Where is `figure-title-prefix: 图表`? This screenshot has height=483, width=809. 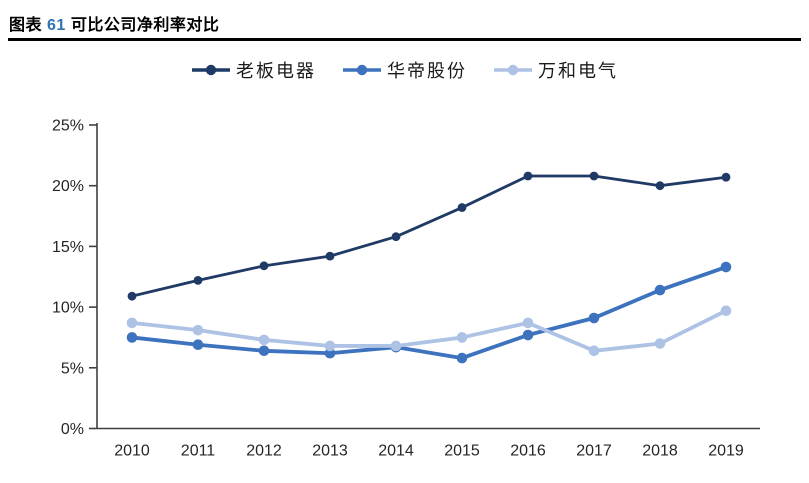
figure-title-prefix: 图表 is located at coordinates (26, 25).